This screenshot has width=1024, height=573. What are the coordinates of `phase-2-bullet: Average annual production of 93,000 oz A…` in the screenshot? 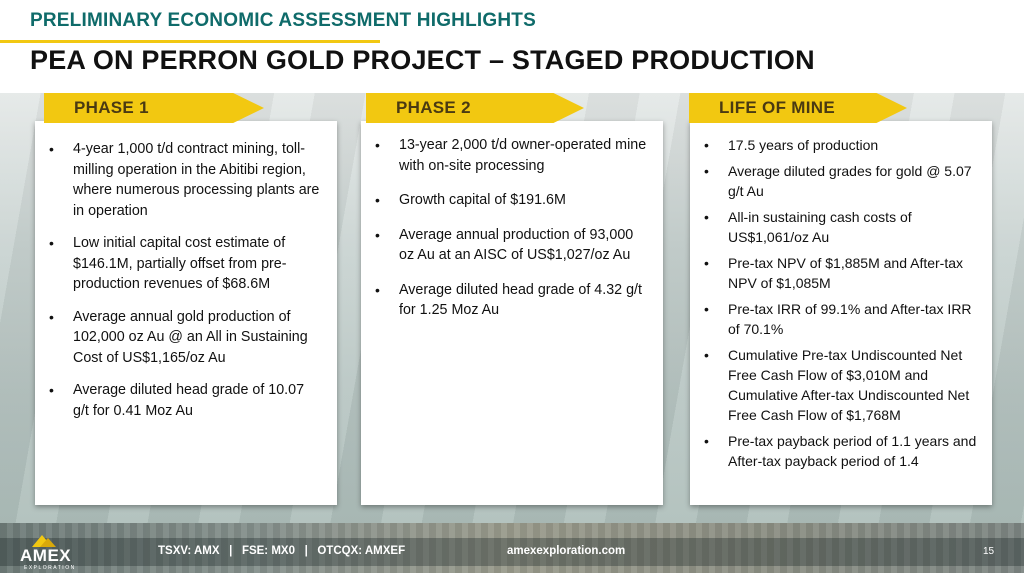 It's located at (512, 245).